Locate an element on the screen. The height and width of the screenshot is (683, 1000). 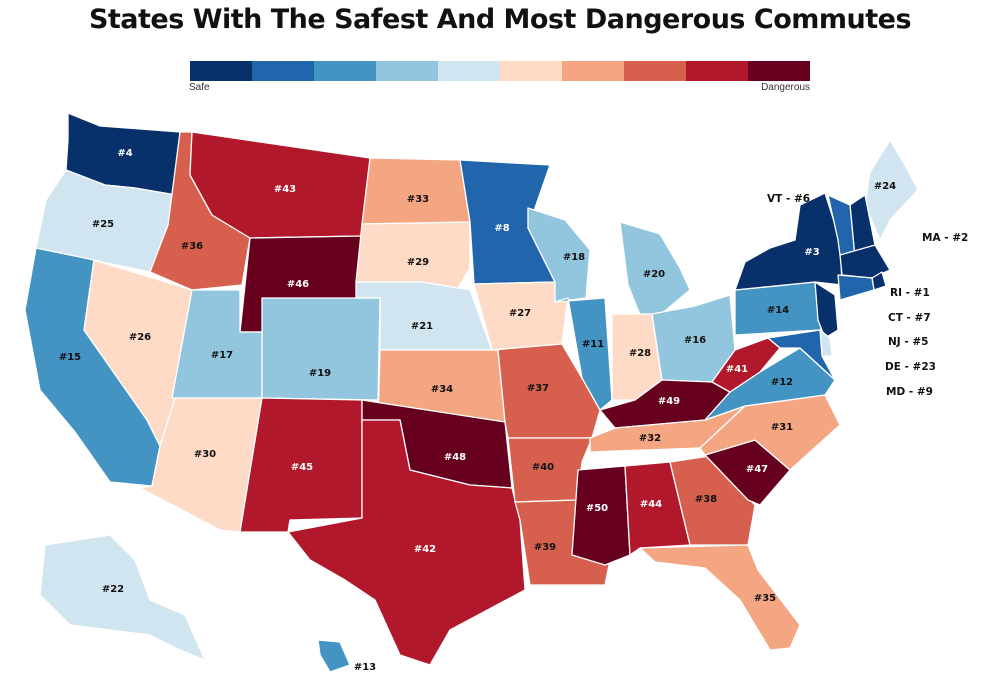
callout-ma: MA - #2 is located at coordinates (945, 238).